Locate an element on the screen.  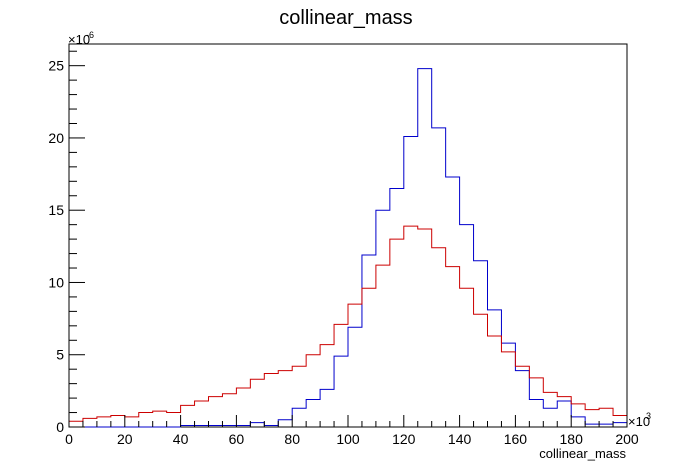
y-multiplier-base: ×10 is located at coordinates (79, 39).